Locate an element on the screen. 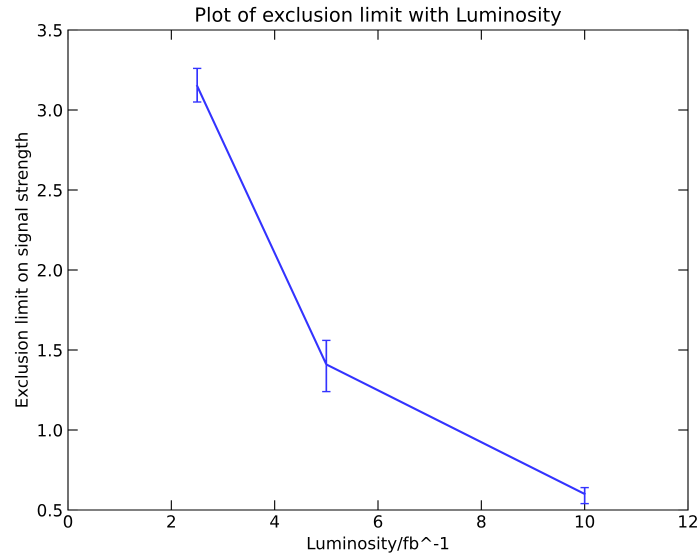 The height and width of the screenshot is (560, 698). y-tick-label: 3.5 is located at coordinates (50, 30).